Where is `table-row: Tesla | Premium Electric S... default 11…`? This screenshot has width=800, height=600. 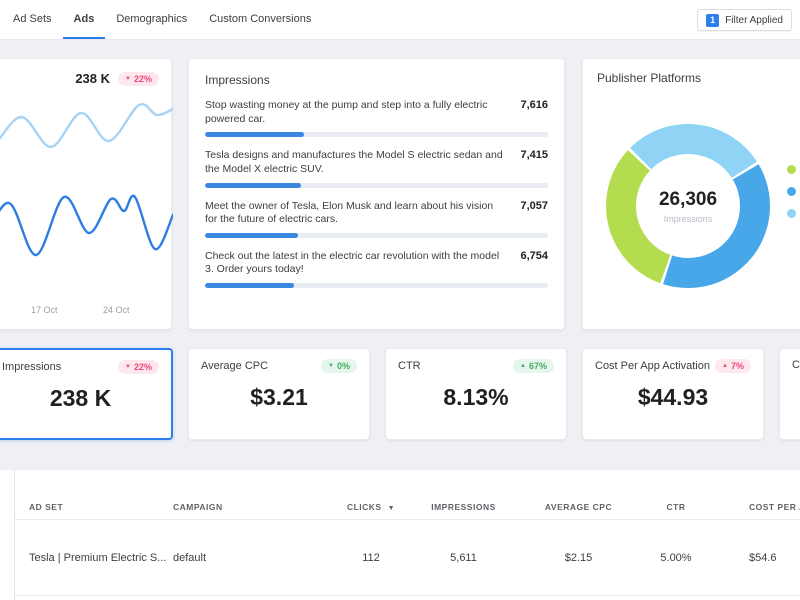
table-row: Tesla | Premium Electric S... default 11… is located at coordinates (407, 558).